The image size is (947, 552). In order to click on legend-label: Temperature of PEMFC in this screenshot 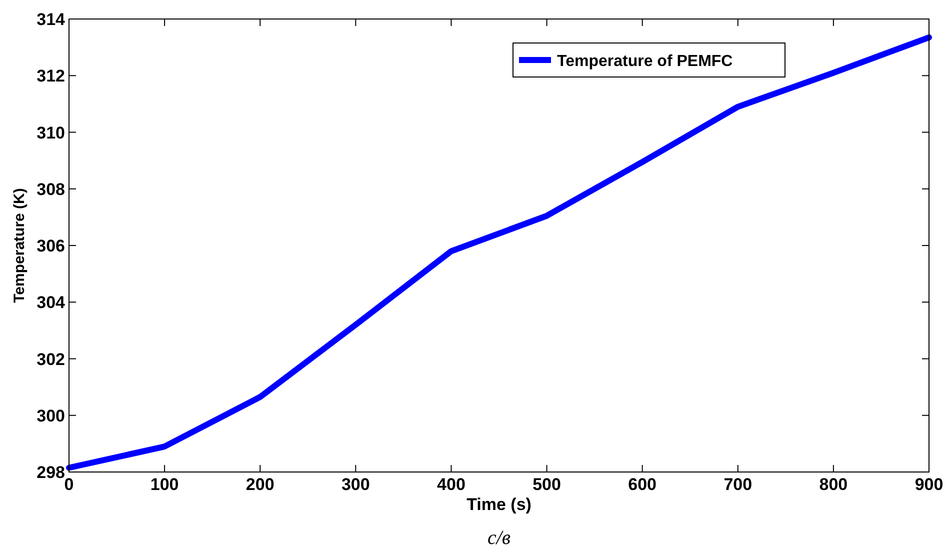, I will do `click(645, 61)`.